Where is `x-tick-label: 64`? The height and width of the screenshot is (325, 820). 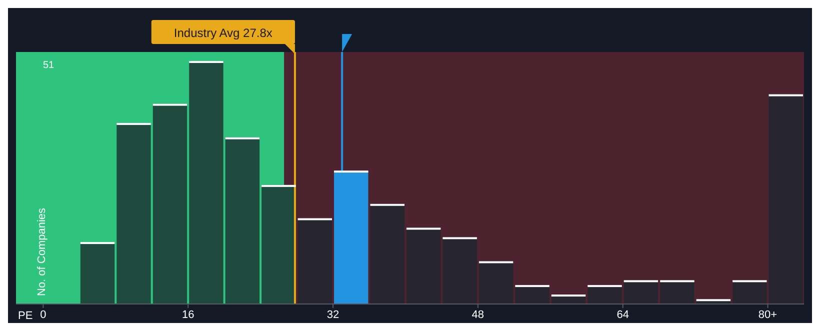 x-tick-label: 64 is located at coordinates (622, 314).